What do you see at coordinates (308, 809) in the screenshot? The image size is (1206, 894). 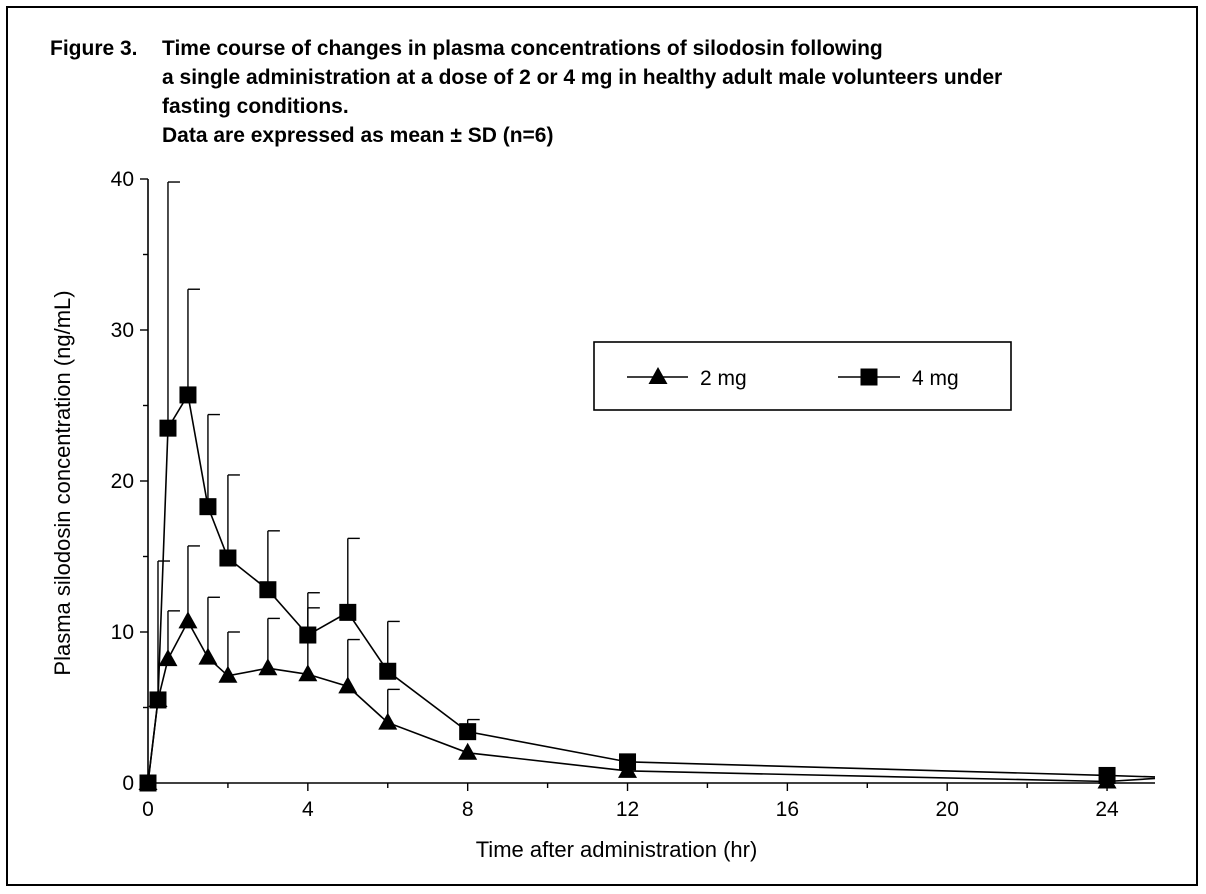 I see `x-tick-label: 4` at bounding box center [308, 809].